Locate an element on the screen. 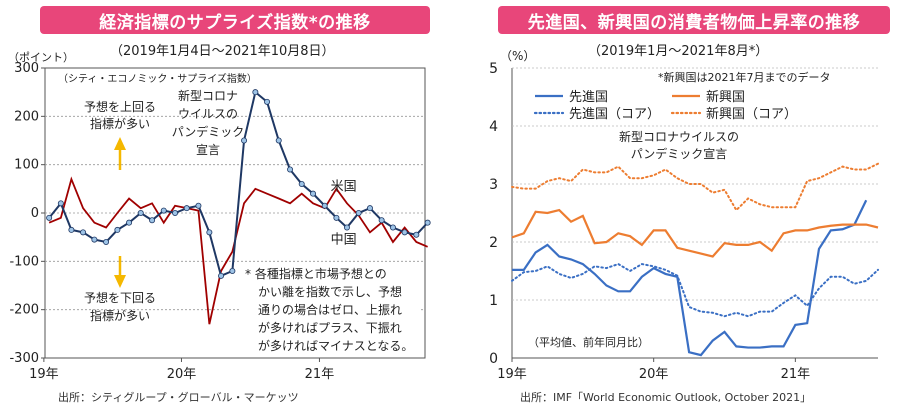 The height and width of the screenshot is (410, 900). right-note: *新興国は2021年7月までのデータ is located at coordinates (744, 77).